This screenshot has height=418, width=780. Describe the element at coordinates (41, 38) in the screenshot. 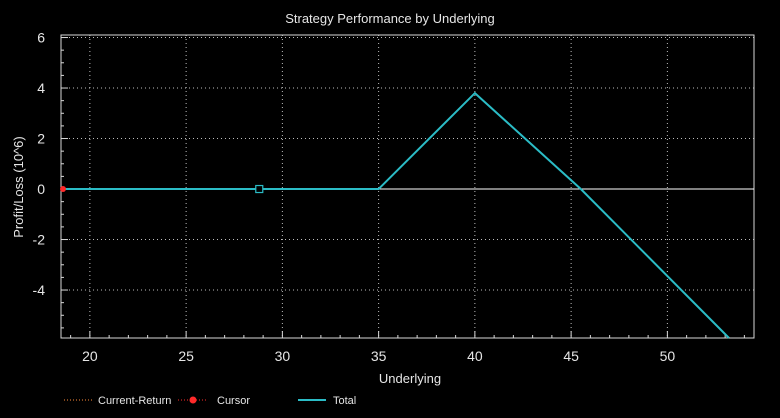

I see `y-tick-label: 6` at that location.